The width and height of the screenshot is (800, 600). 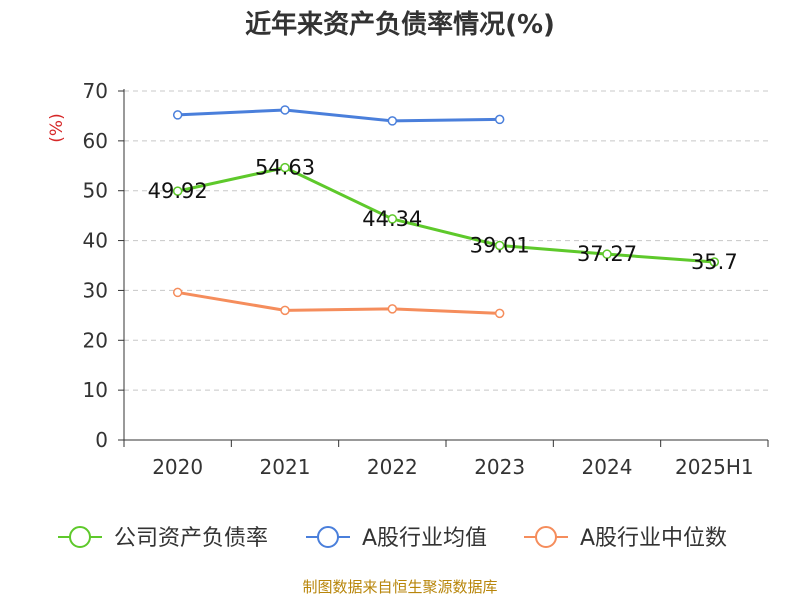 I want to click on x-tick-label: 2020, so click(x=177, y=467).